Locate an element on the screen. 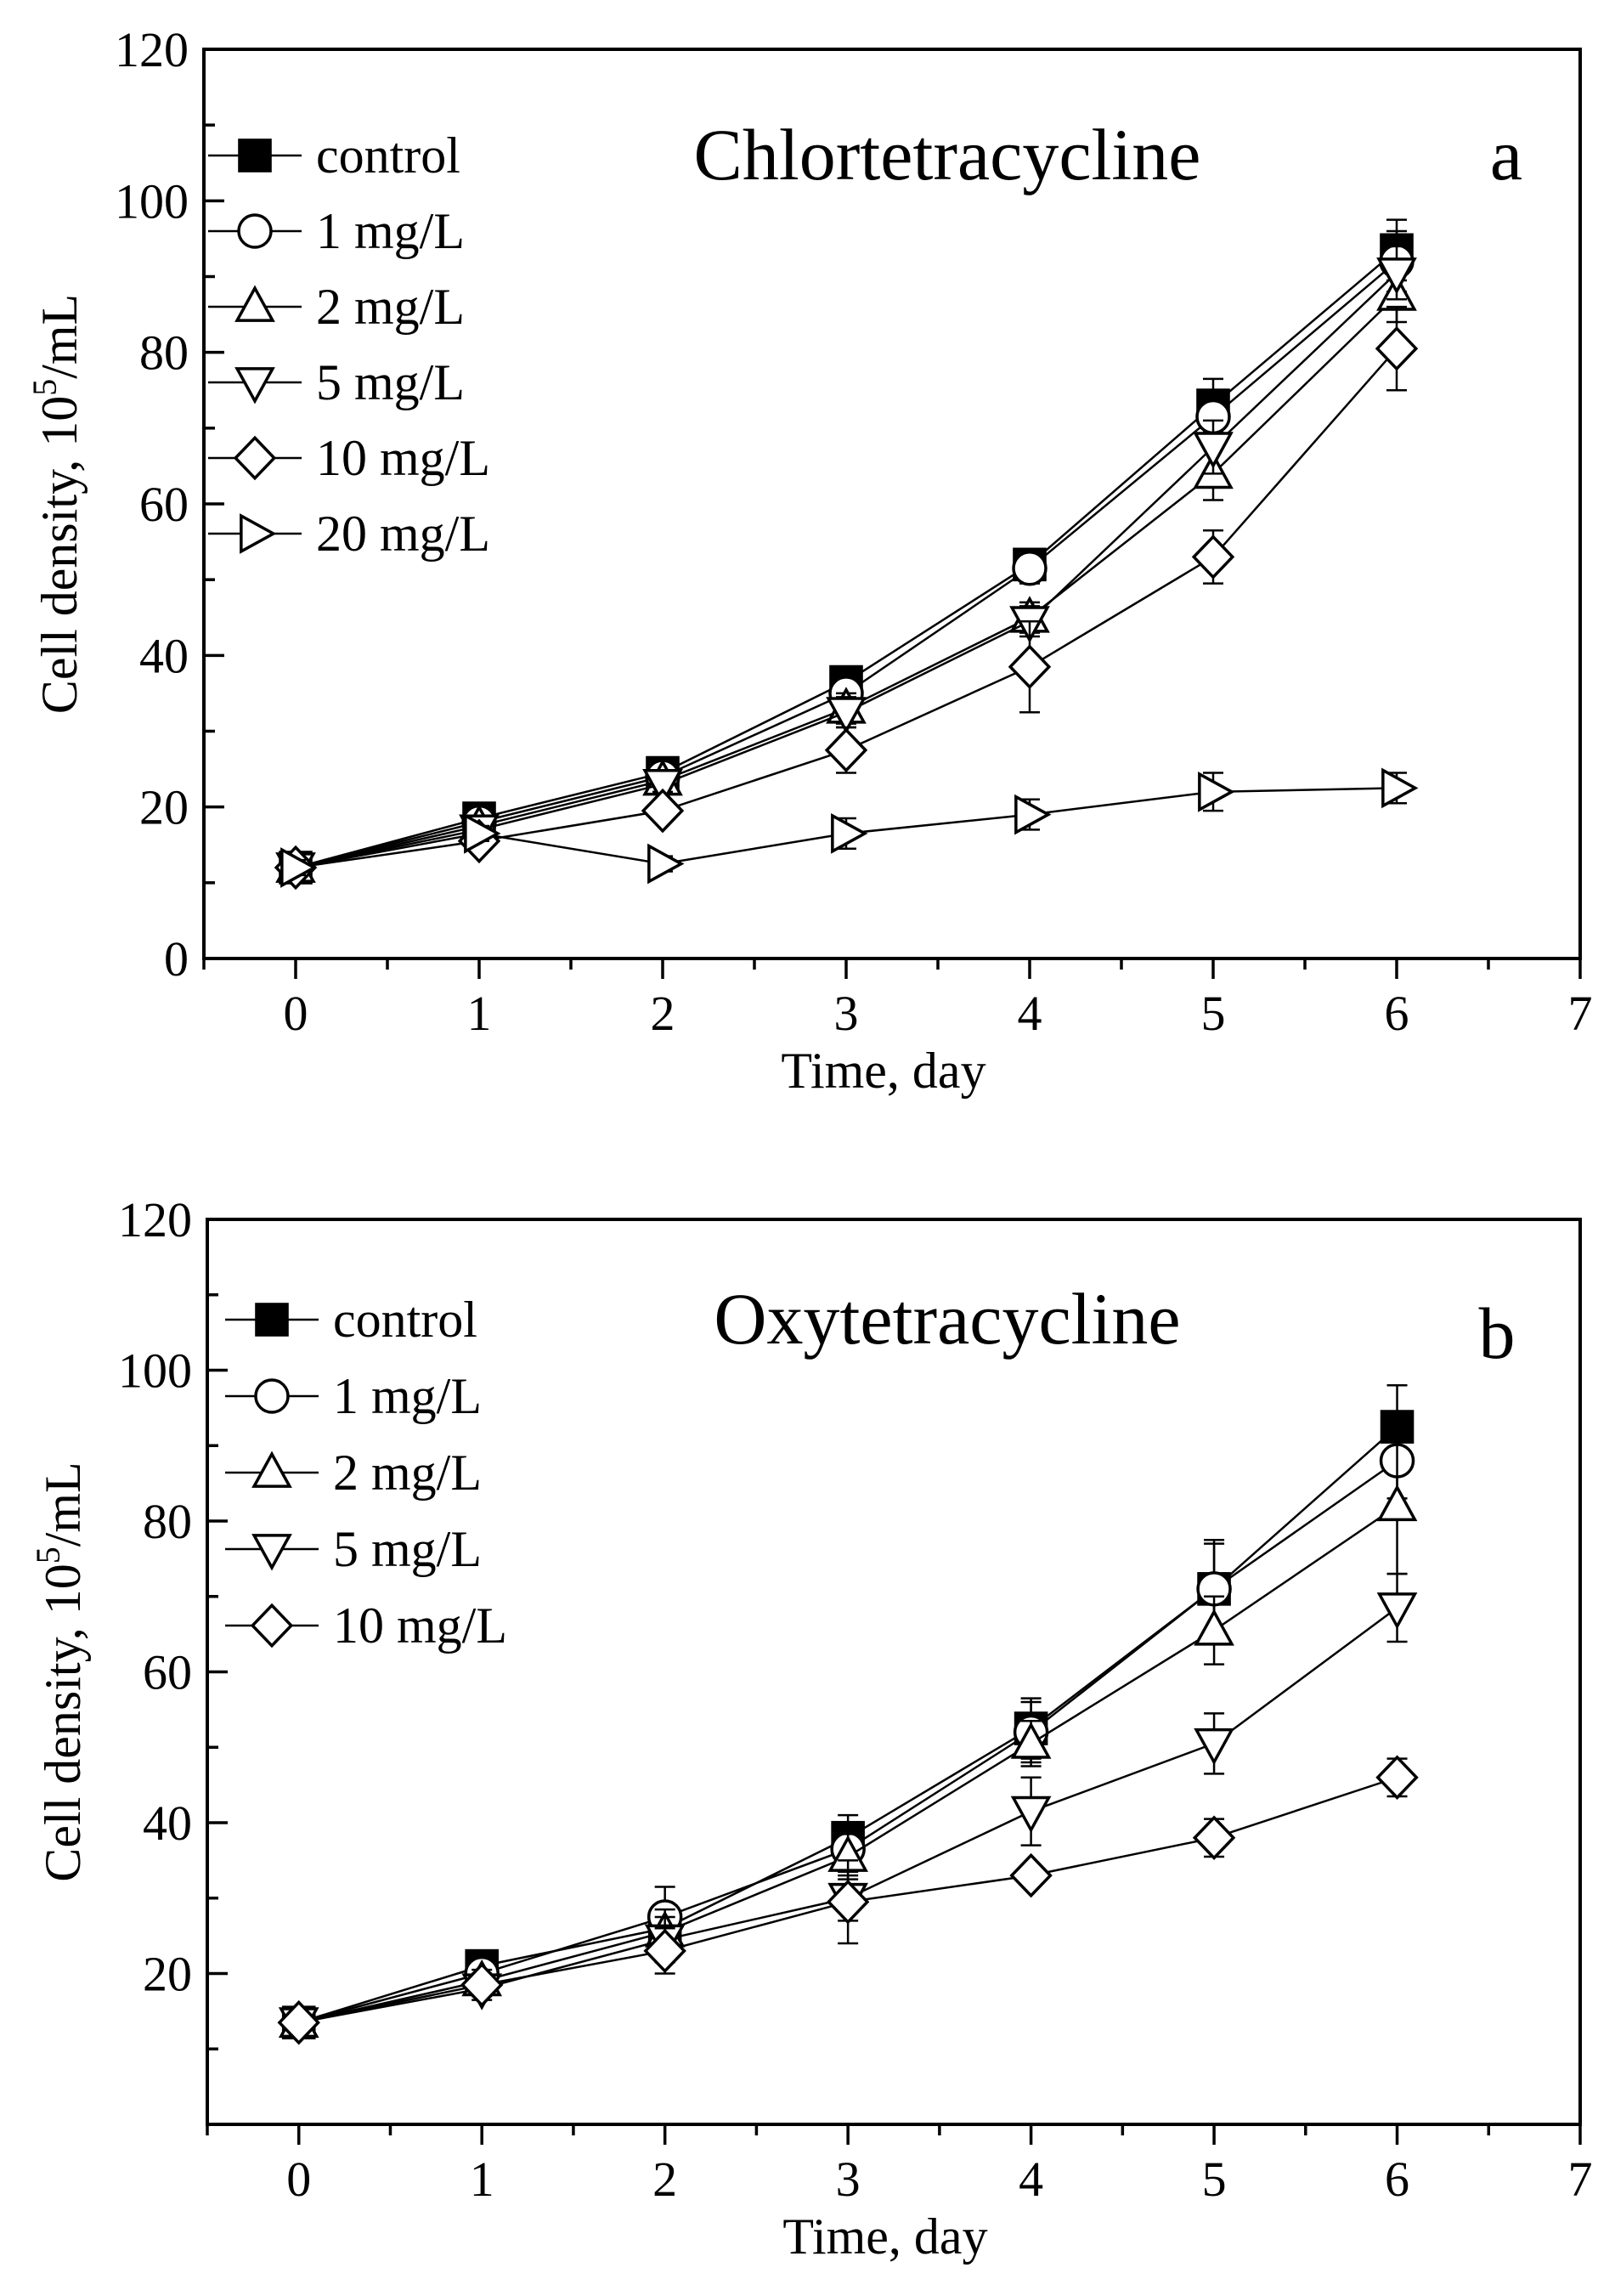  legend: control 1 mg/L 2 mg/L 5 mg/L 10 mg/L is located at coordinates (366, 1473).